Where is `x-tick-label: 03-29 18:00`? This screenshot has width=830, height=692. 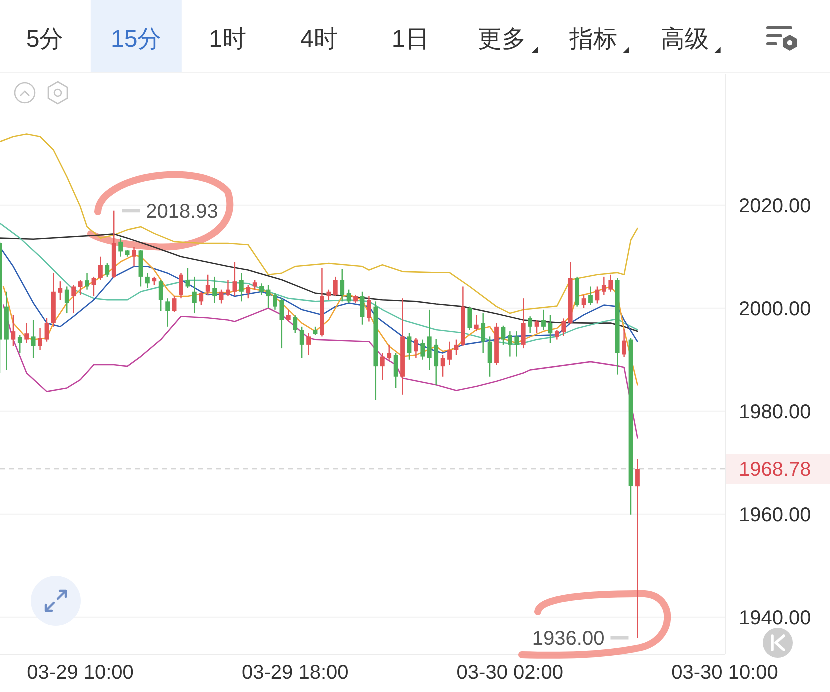
x-tick-label: 03-29 18:00 is located at coordinates (295, 673).